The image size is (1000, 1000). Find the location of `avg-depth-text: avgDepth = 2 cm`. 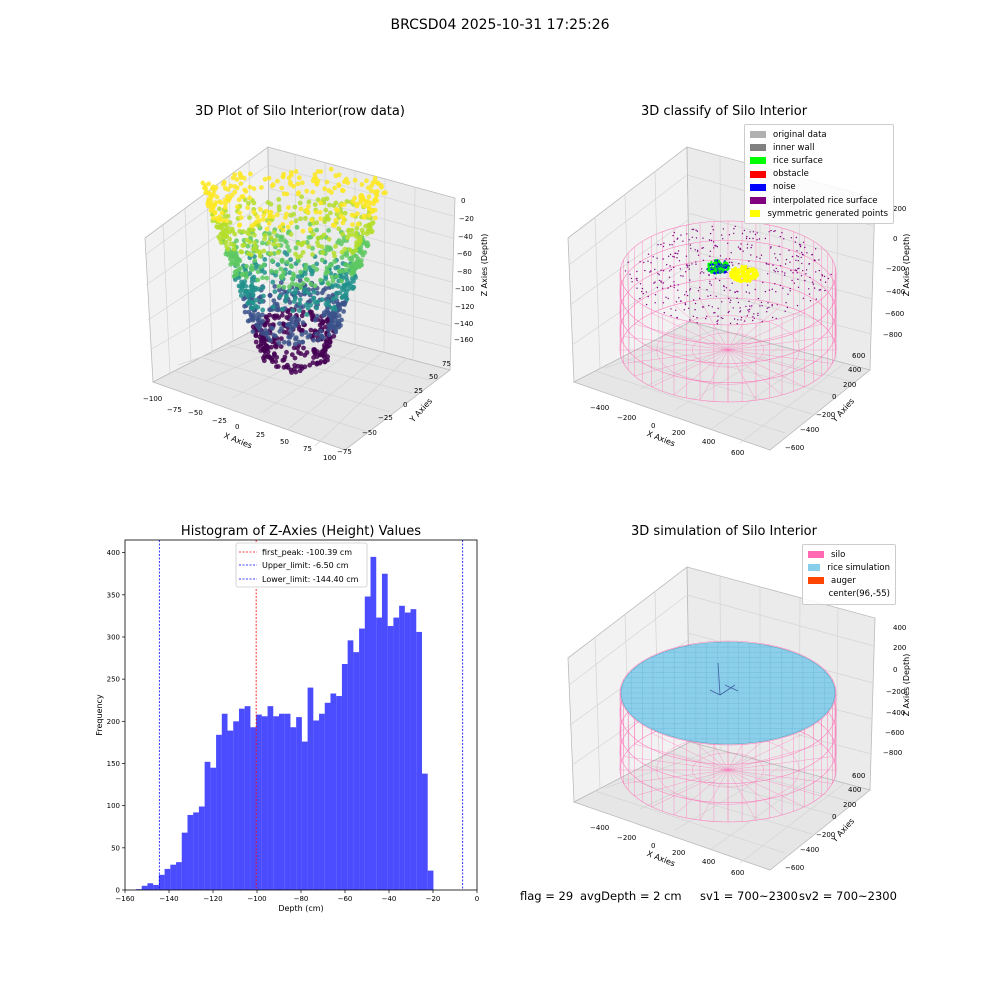

avg-depth-text: avgDepth = 2 cm is located at coordinates (631, 896).